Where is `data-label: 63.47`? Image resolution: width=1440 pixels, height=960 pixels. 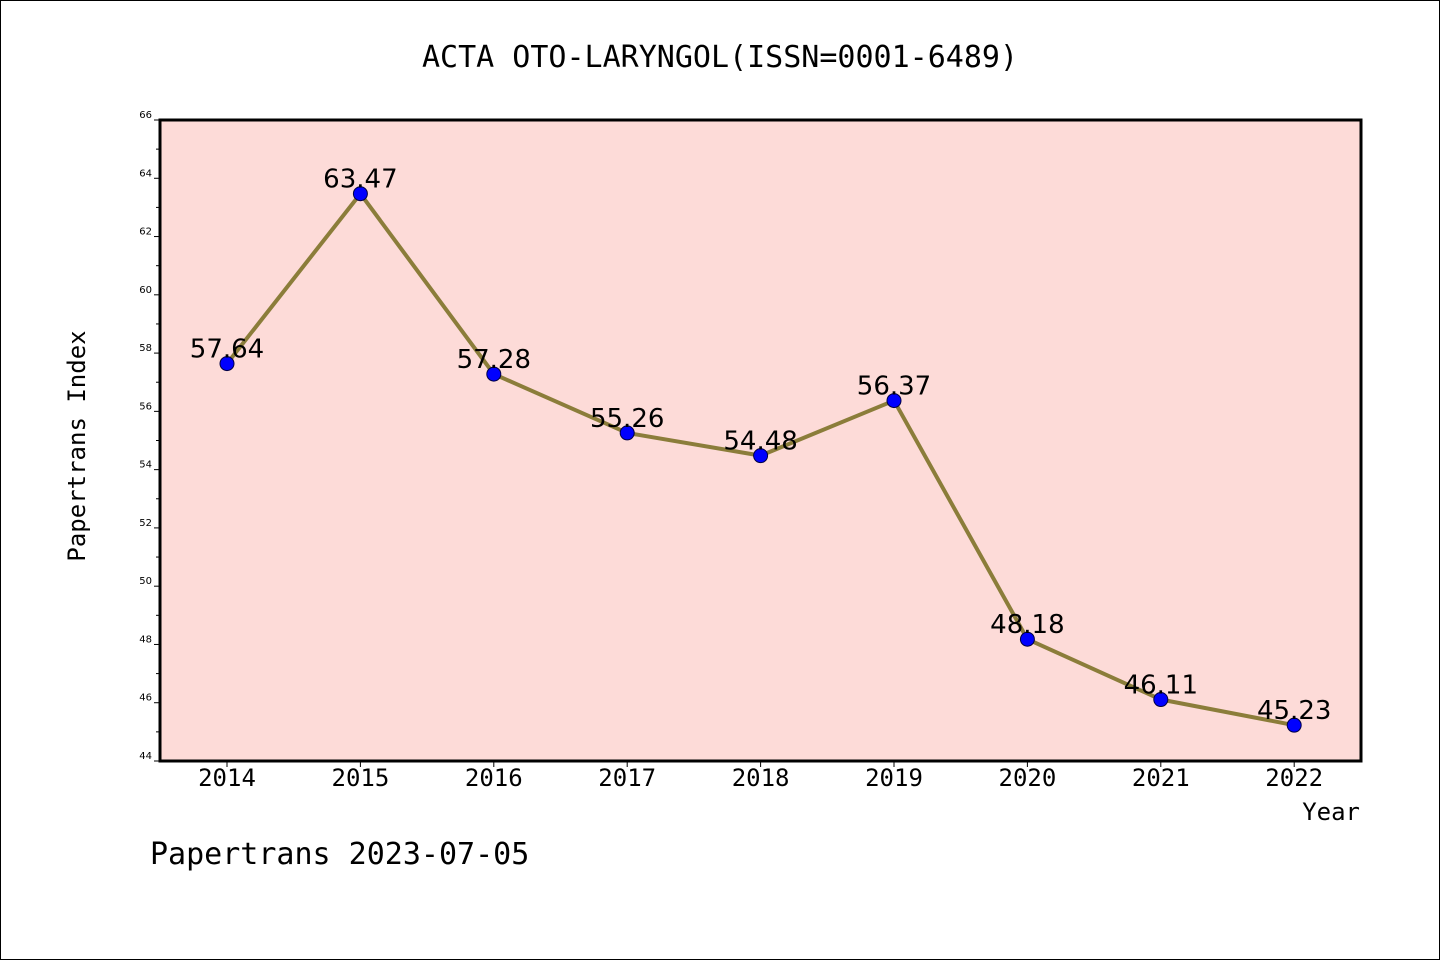 data-label: 63.47 is located at coordinates (360, 180).